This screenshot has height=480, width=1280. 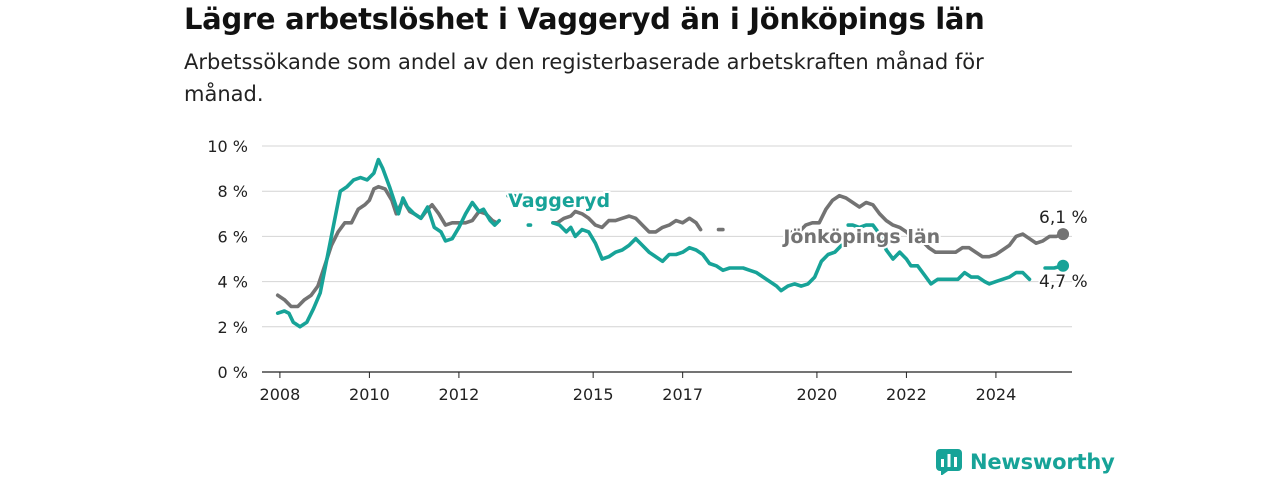 I want to click on x-tick-label: 2008, so click(x=280, y=394).